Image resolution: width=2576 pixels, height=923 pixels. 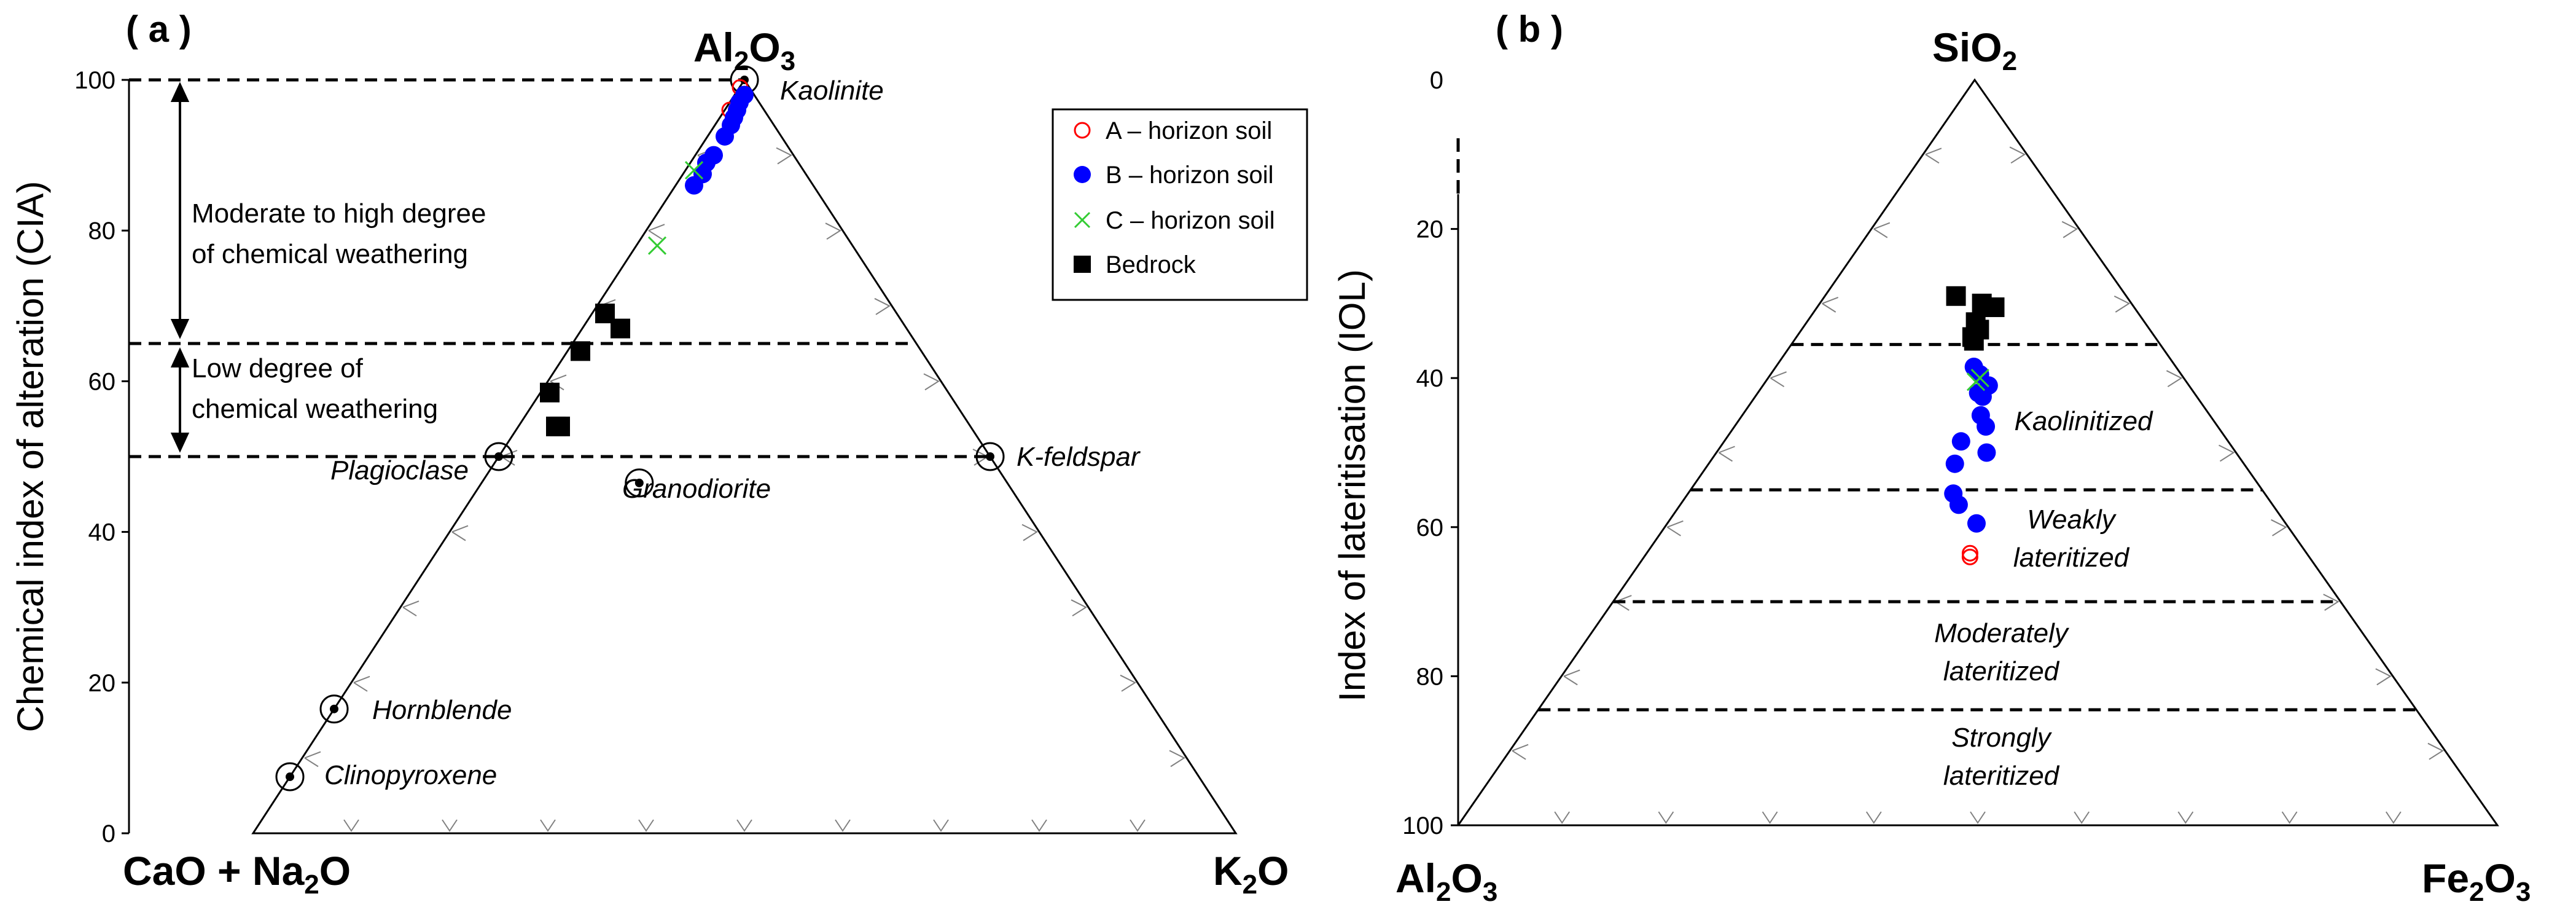 I want to click on panel-a-y-tick-label: 60, so click(x=102, y=381).